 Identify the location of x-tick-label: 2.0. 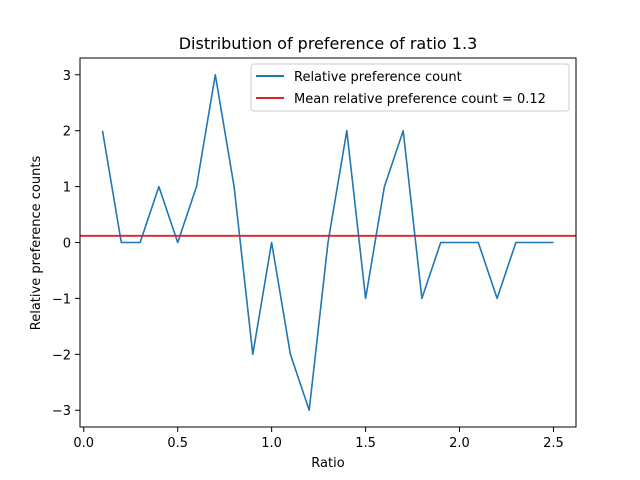
(459, 443).